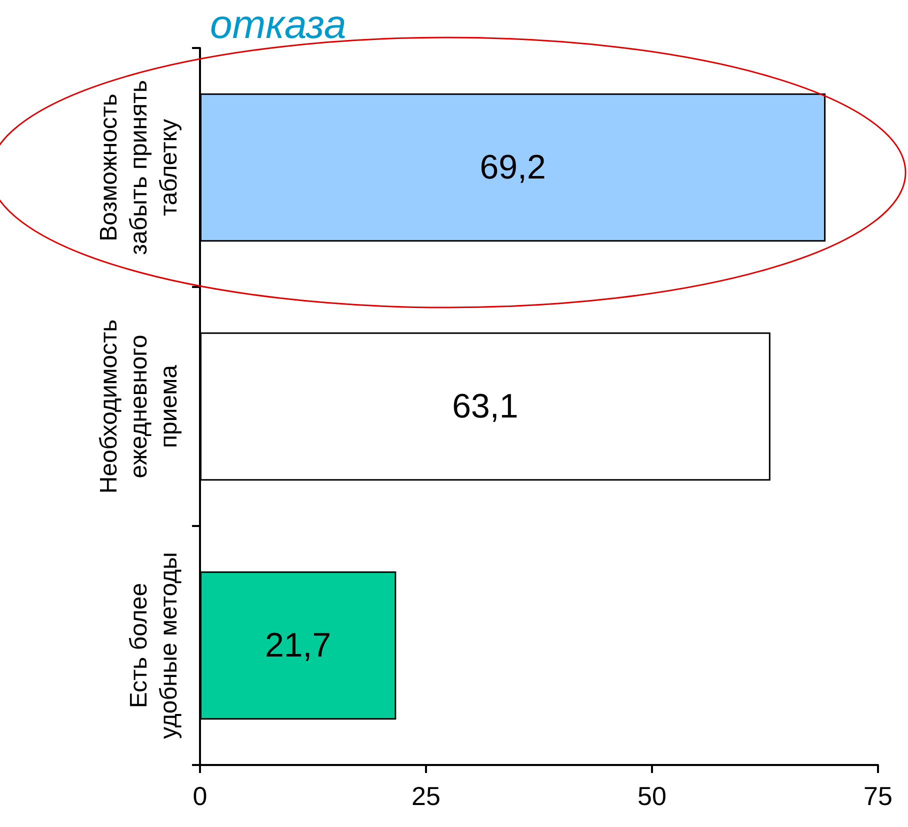 The width and height of the screenshot is (908, 827). Describe the element at coordinates (278, 25) in the screenshot. I see `chart-title: отказа` at that location.